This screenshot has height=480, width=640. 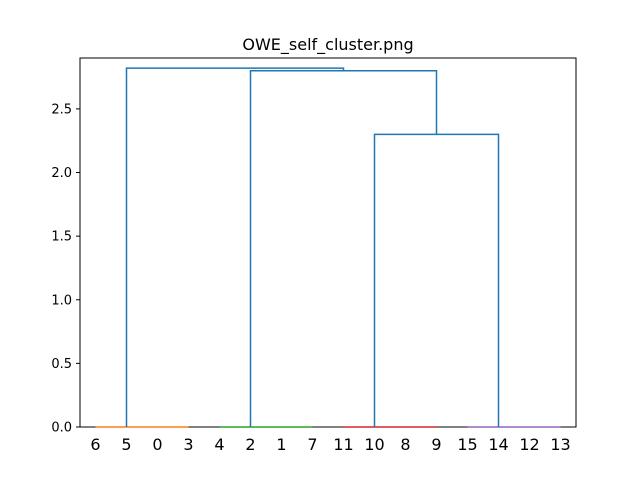 I want to click on y-axis: 0.0 0.5 1.0 1.5 2.0 2.5, so click(x=65, y=269).